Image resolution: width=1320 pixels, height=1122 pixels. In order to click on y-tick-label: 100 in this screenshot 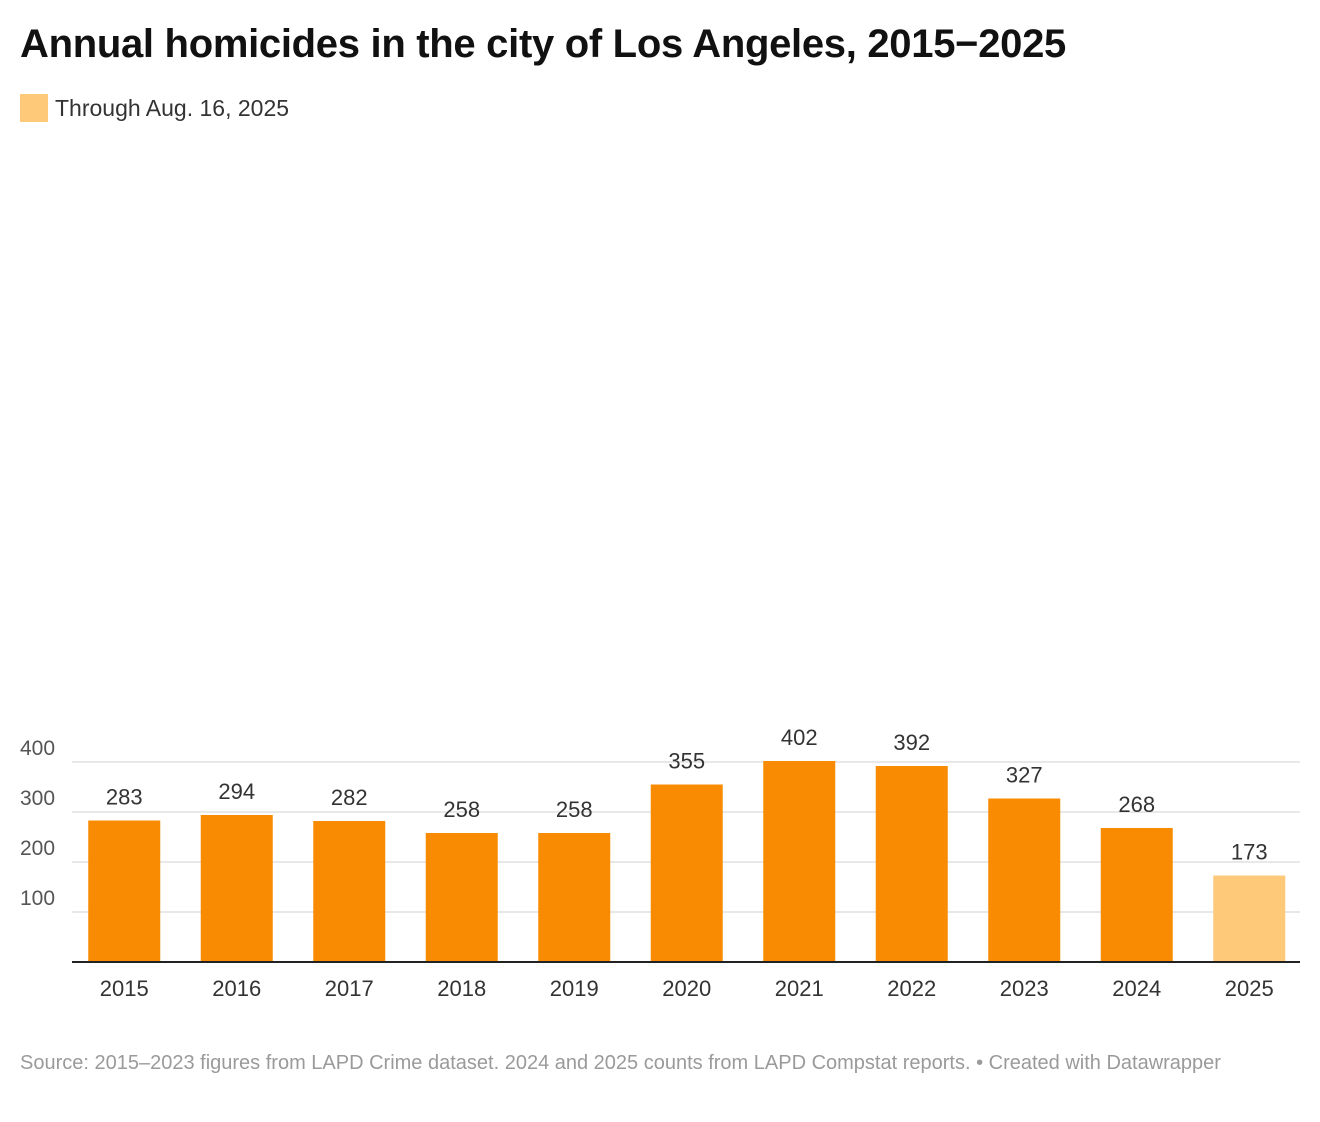, I will do `click(37, 898)`.